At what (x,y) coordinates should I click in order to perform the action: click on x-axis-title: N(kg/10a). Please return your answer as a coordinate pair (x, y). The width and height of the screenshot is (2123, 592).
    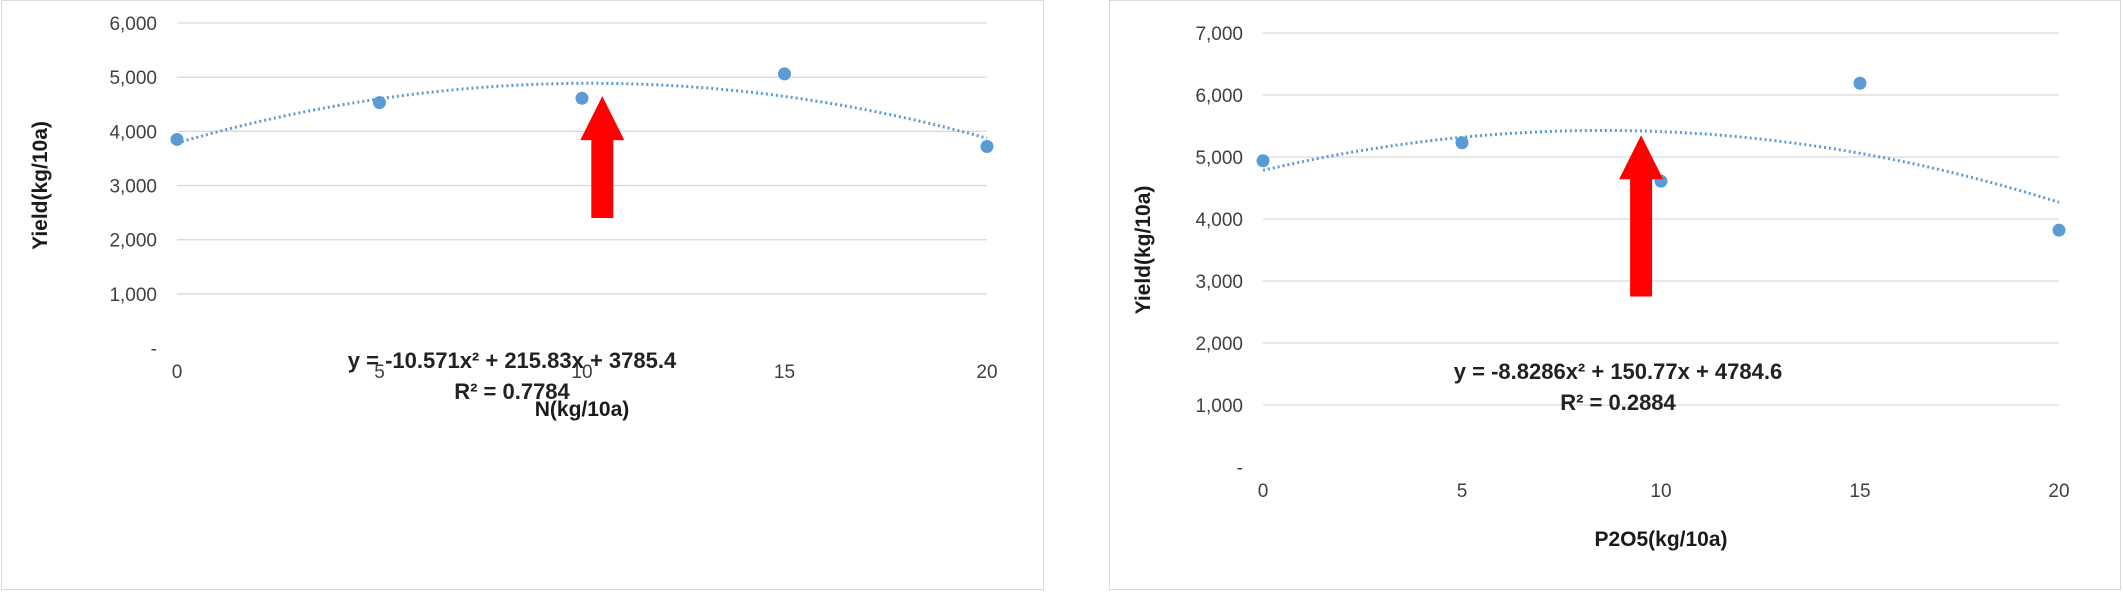
    Looking at the image, I should click on (582, 409).